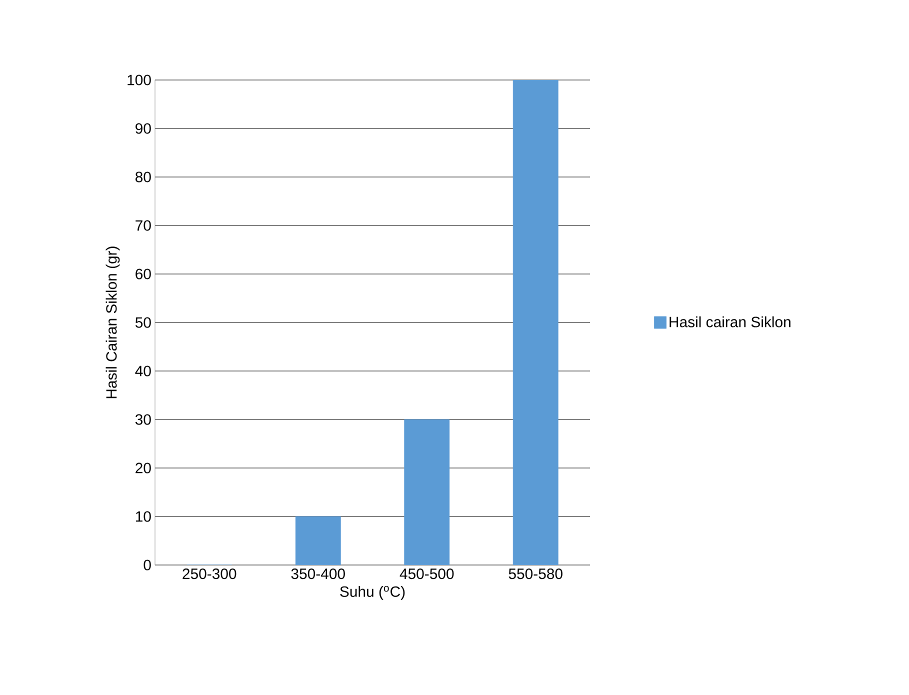 The width and height of the screenshot is (909, 695). I want to click on y-axis-title: Hasil Cairan Siklon (gr), so click(113, 322).